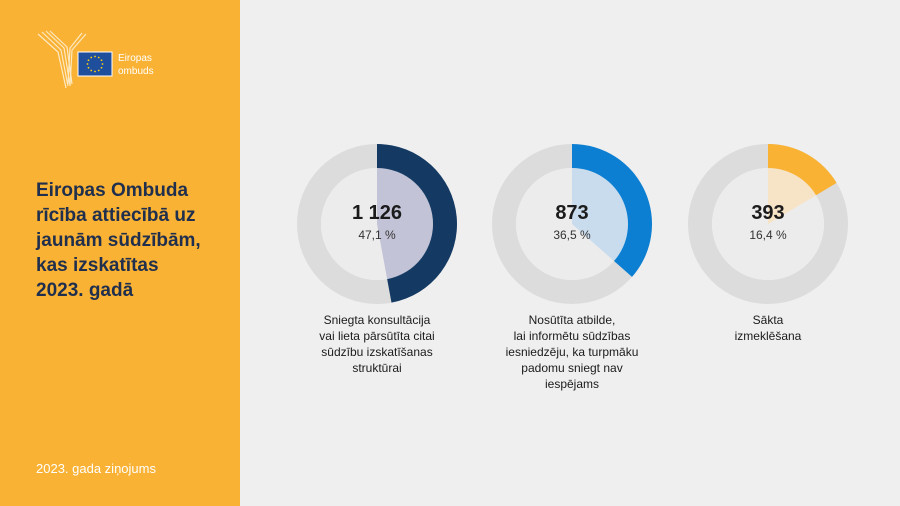 Image resolution: width=900 pixels, height=506 pixels. I want to click on donut-2-value: 873, so click(572, 213).